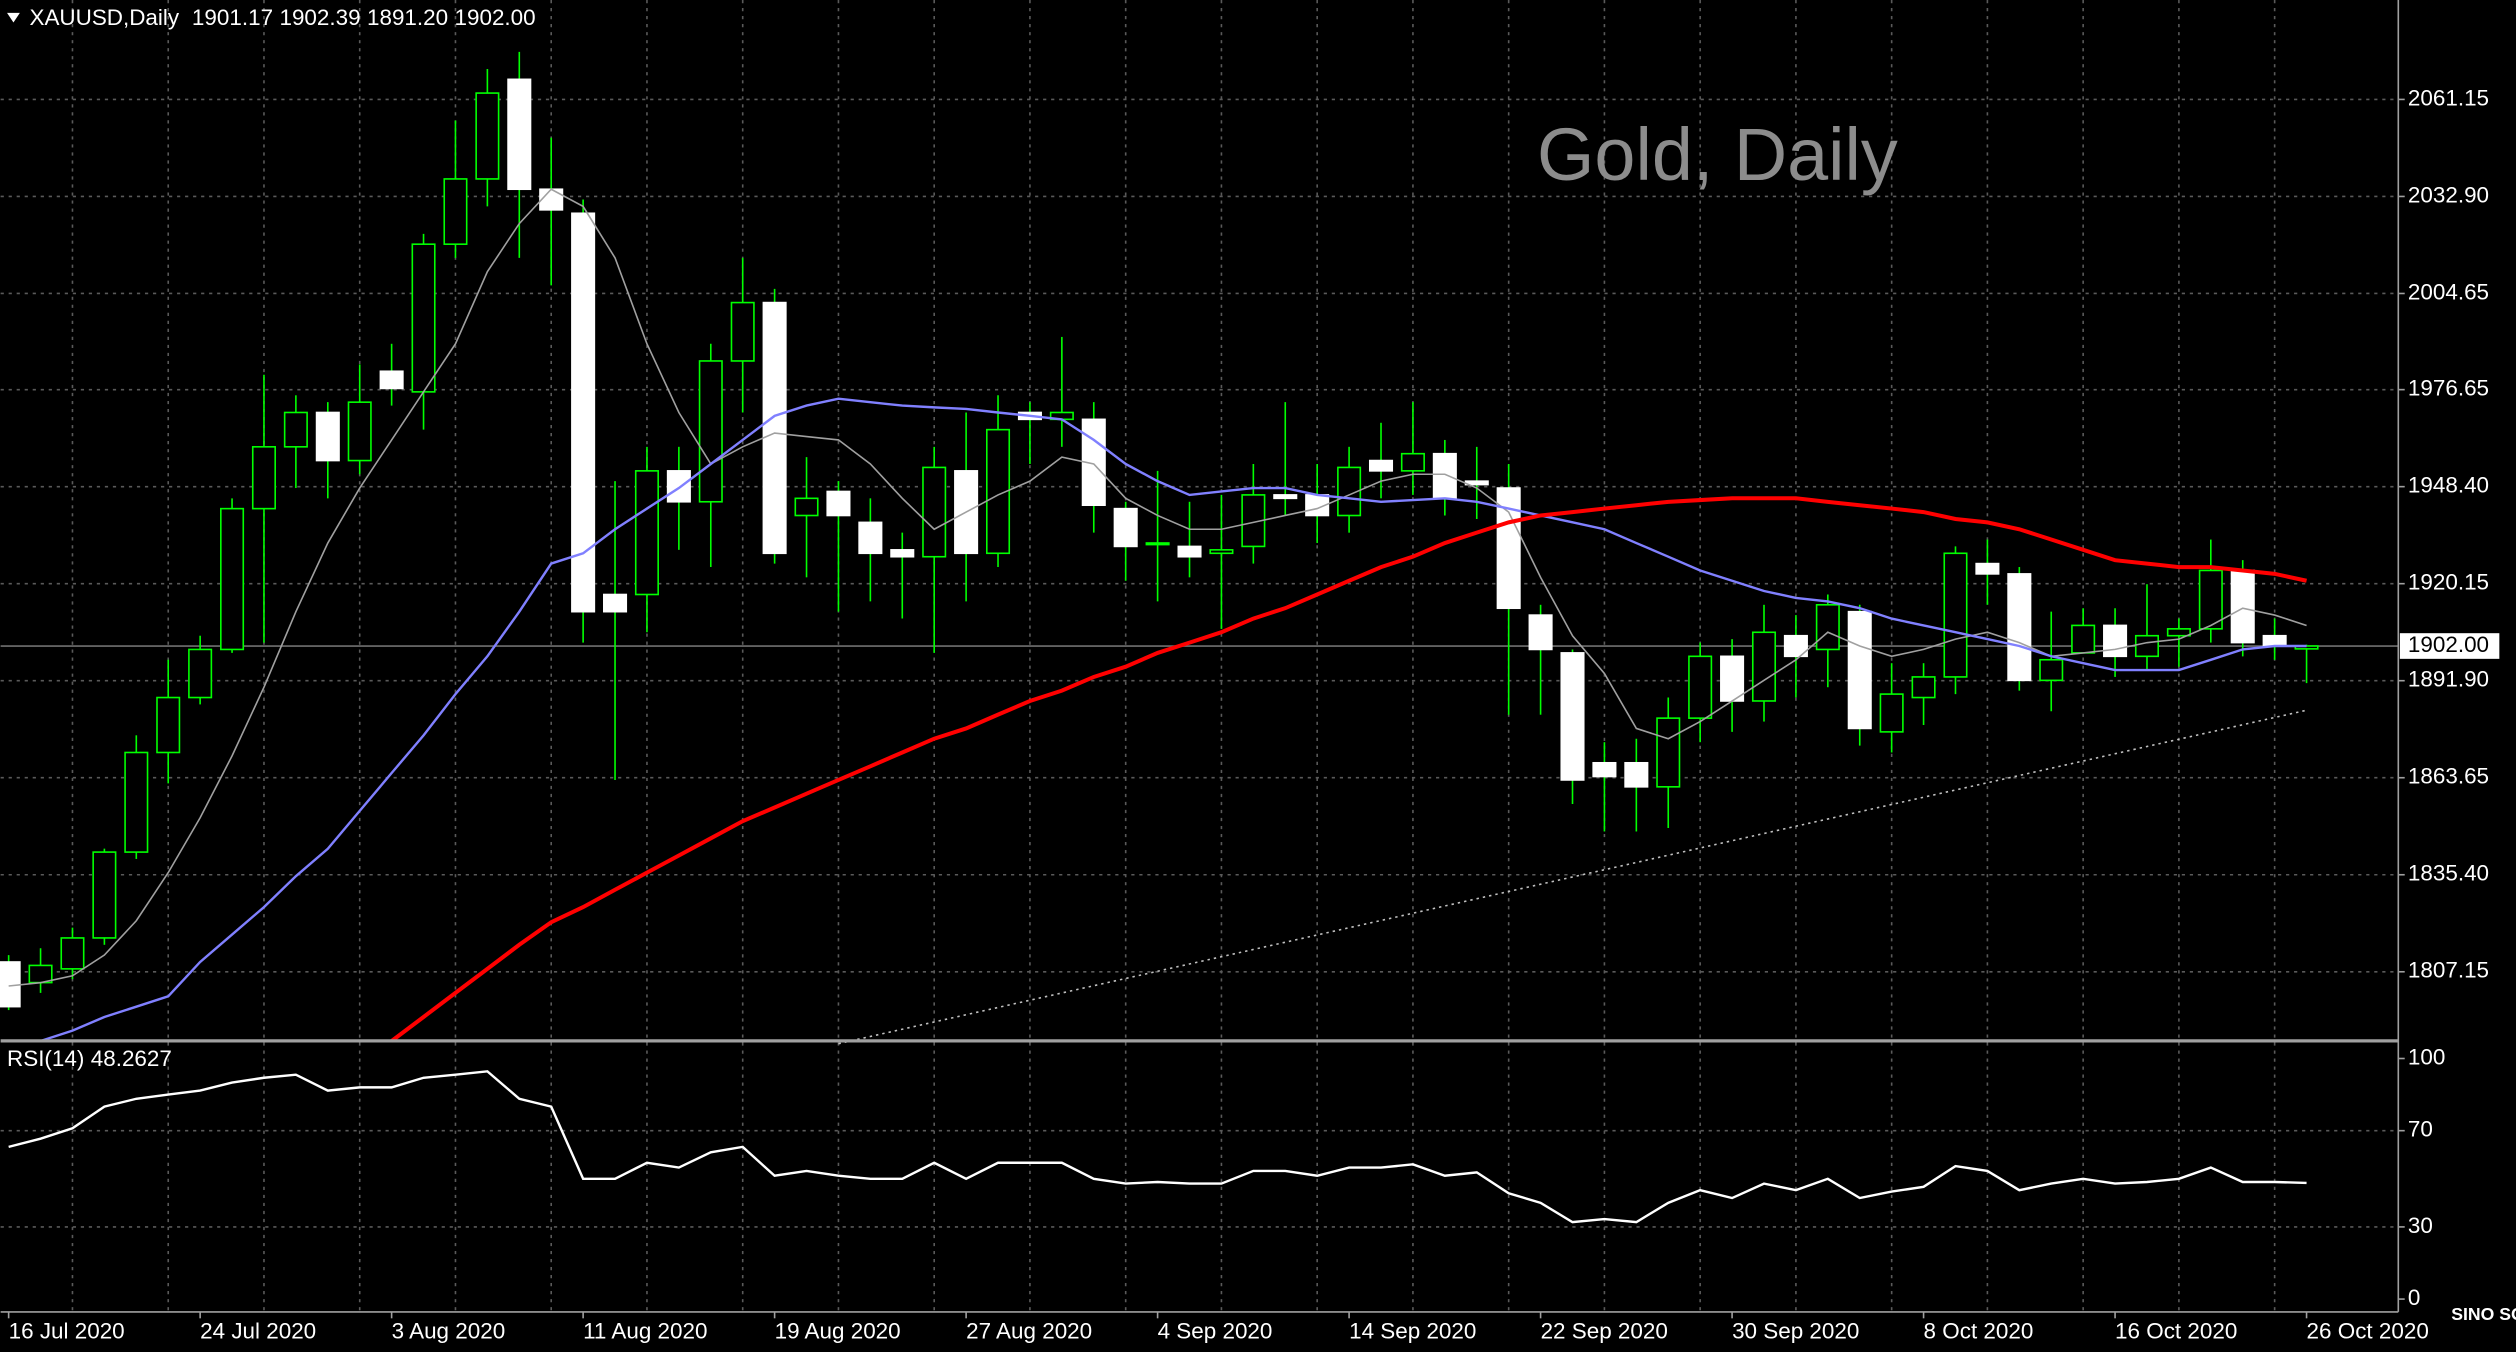  Describe the element at coordinates (104, 17) in the screenshot. I see `symbol: XAUUSD,Daily` at that location.